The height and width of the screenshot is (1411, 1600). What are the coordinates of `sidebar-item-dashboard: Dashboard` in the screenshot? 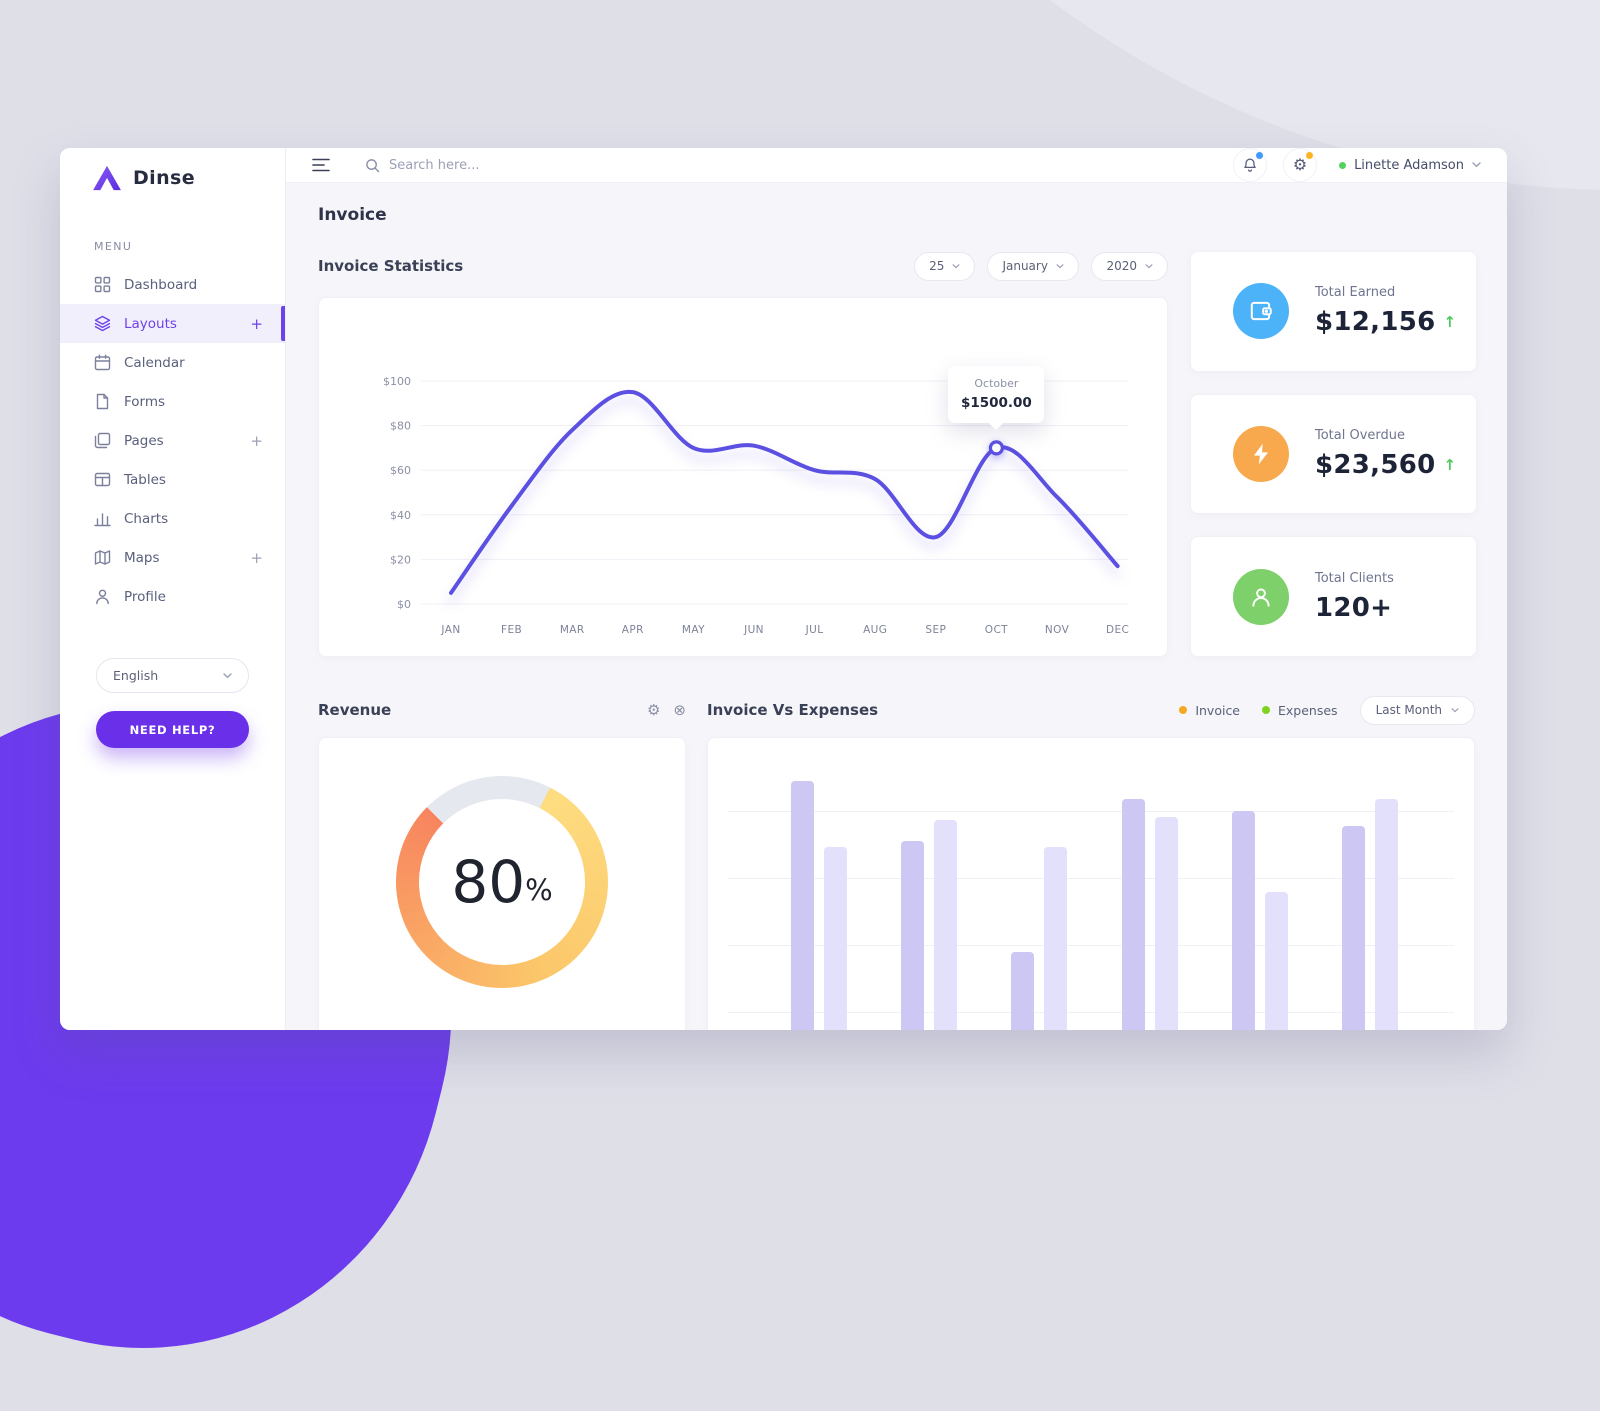 It's located at (172, 284).